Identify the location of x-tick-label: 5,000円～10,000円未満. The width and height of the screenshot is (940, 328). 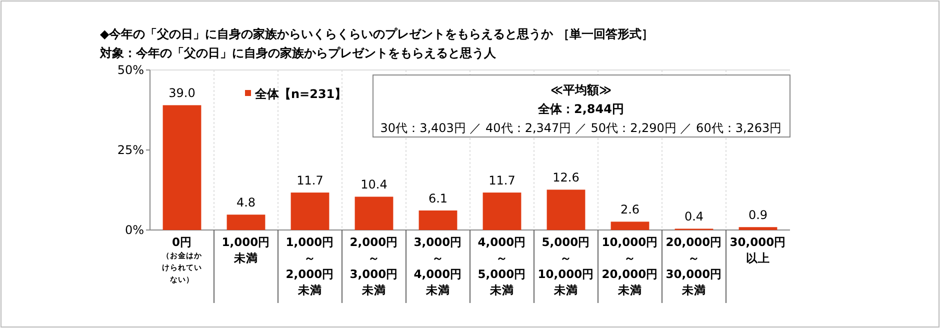
(566, 266).